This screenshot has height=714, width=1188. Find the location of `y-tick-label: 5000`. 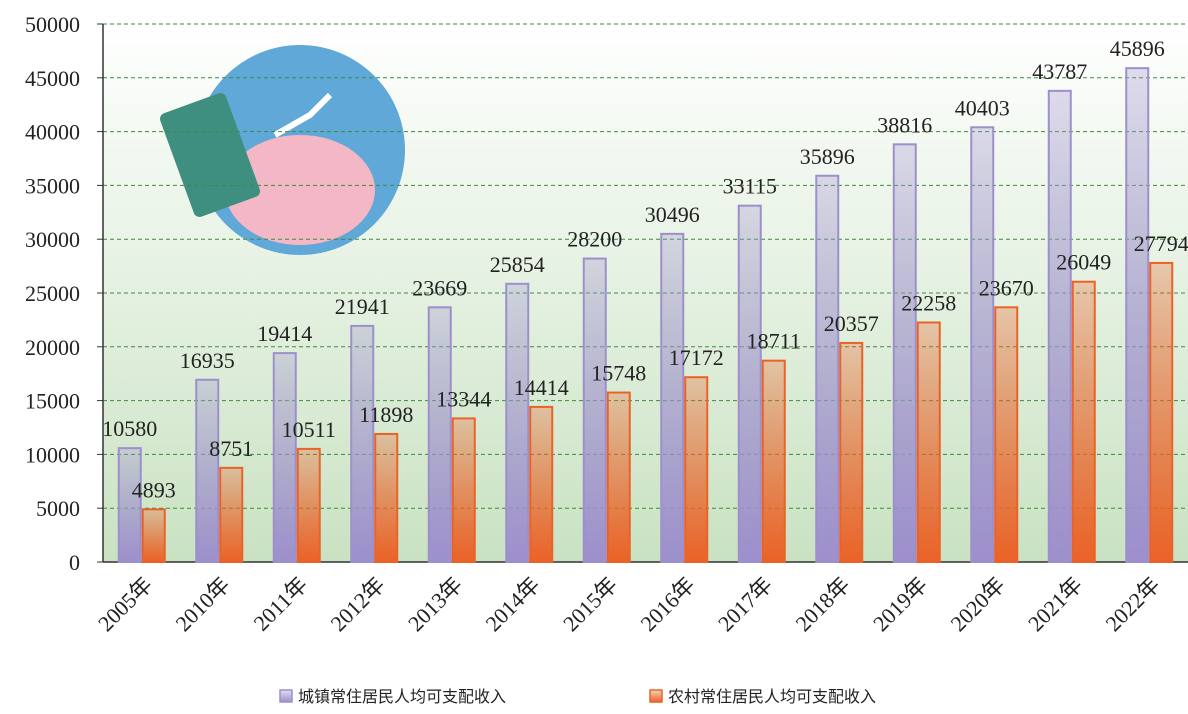

y-tick-label: 5000 is located at coordinates (58, 508).